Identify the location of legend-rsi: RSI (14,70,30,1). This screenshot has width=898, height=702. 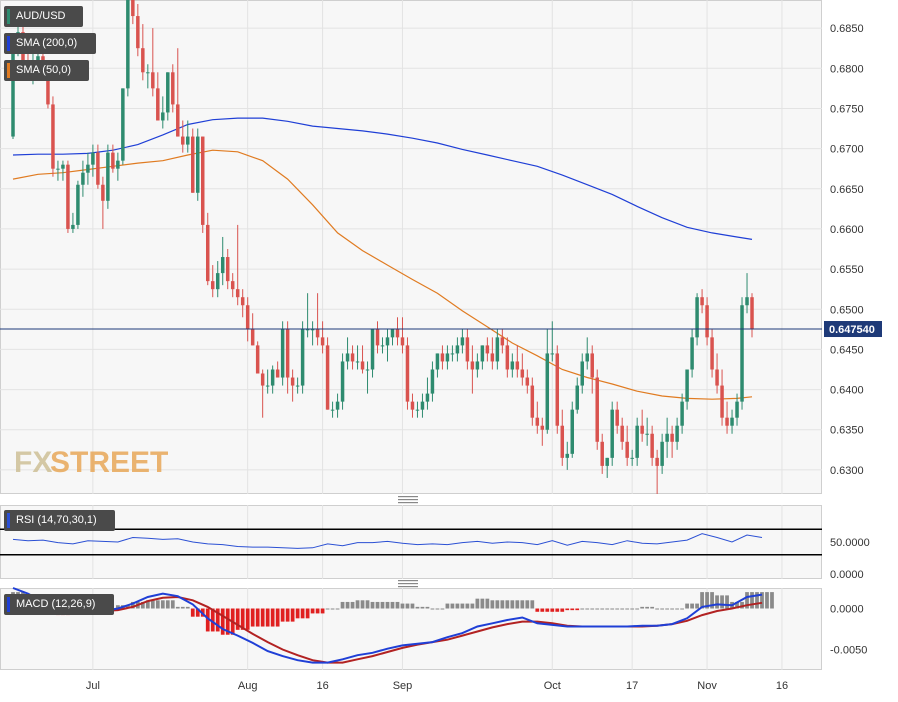
(59, 520).